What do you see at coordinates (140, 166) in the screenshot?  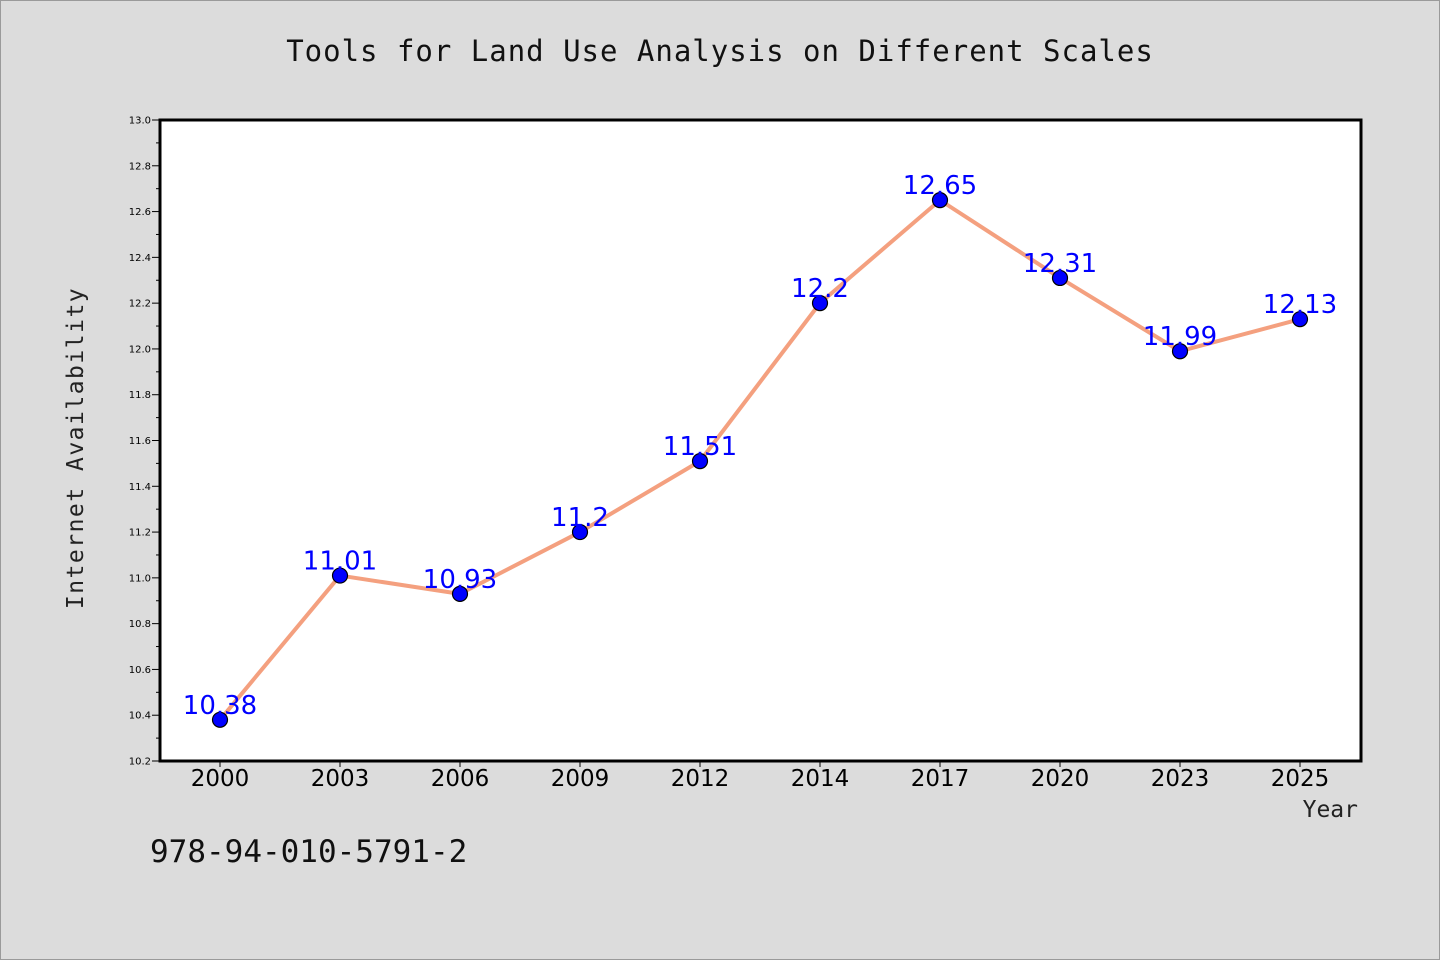 I see `y-tick-label: 12.8` at bounding box center [140, 166].